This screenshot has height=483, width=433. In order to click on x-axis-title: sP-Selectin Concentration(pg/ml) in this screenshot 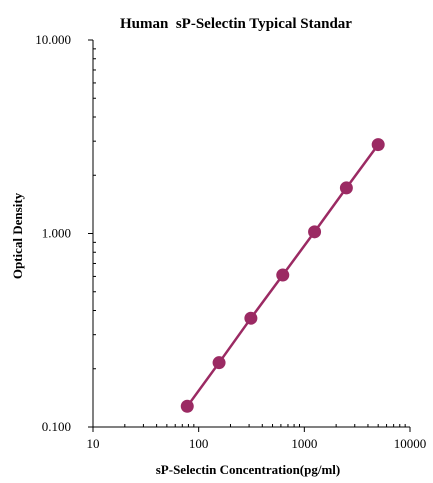, I will do `click(248, 469)`.